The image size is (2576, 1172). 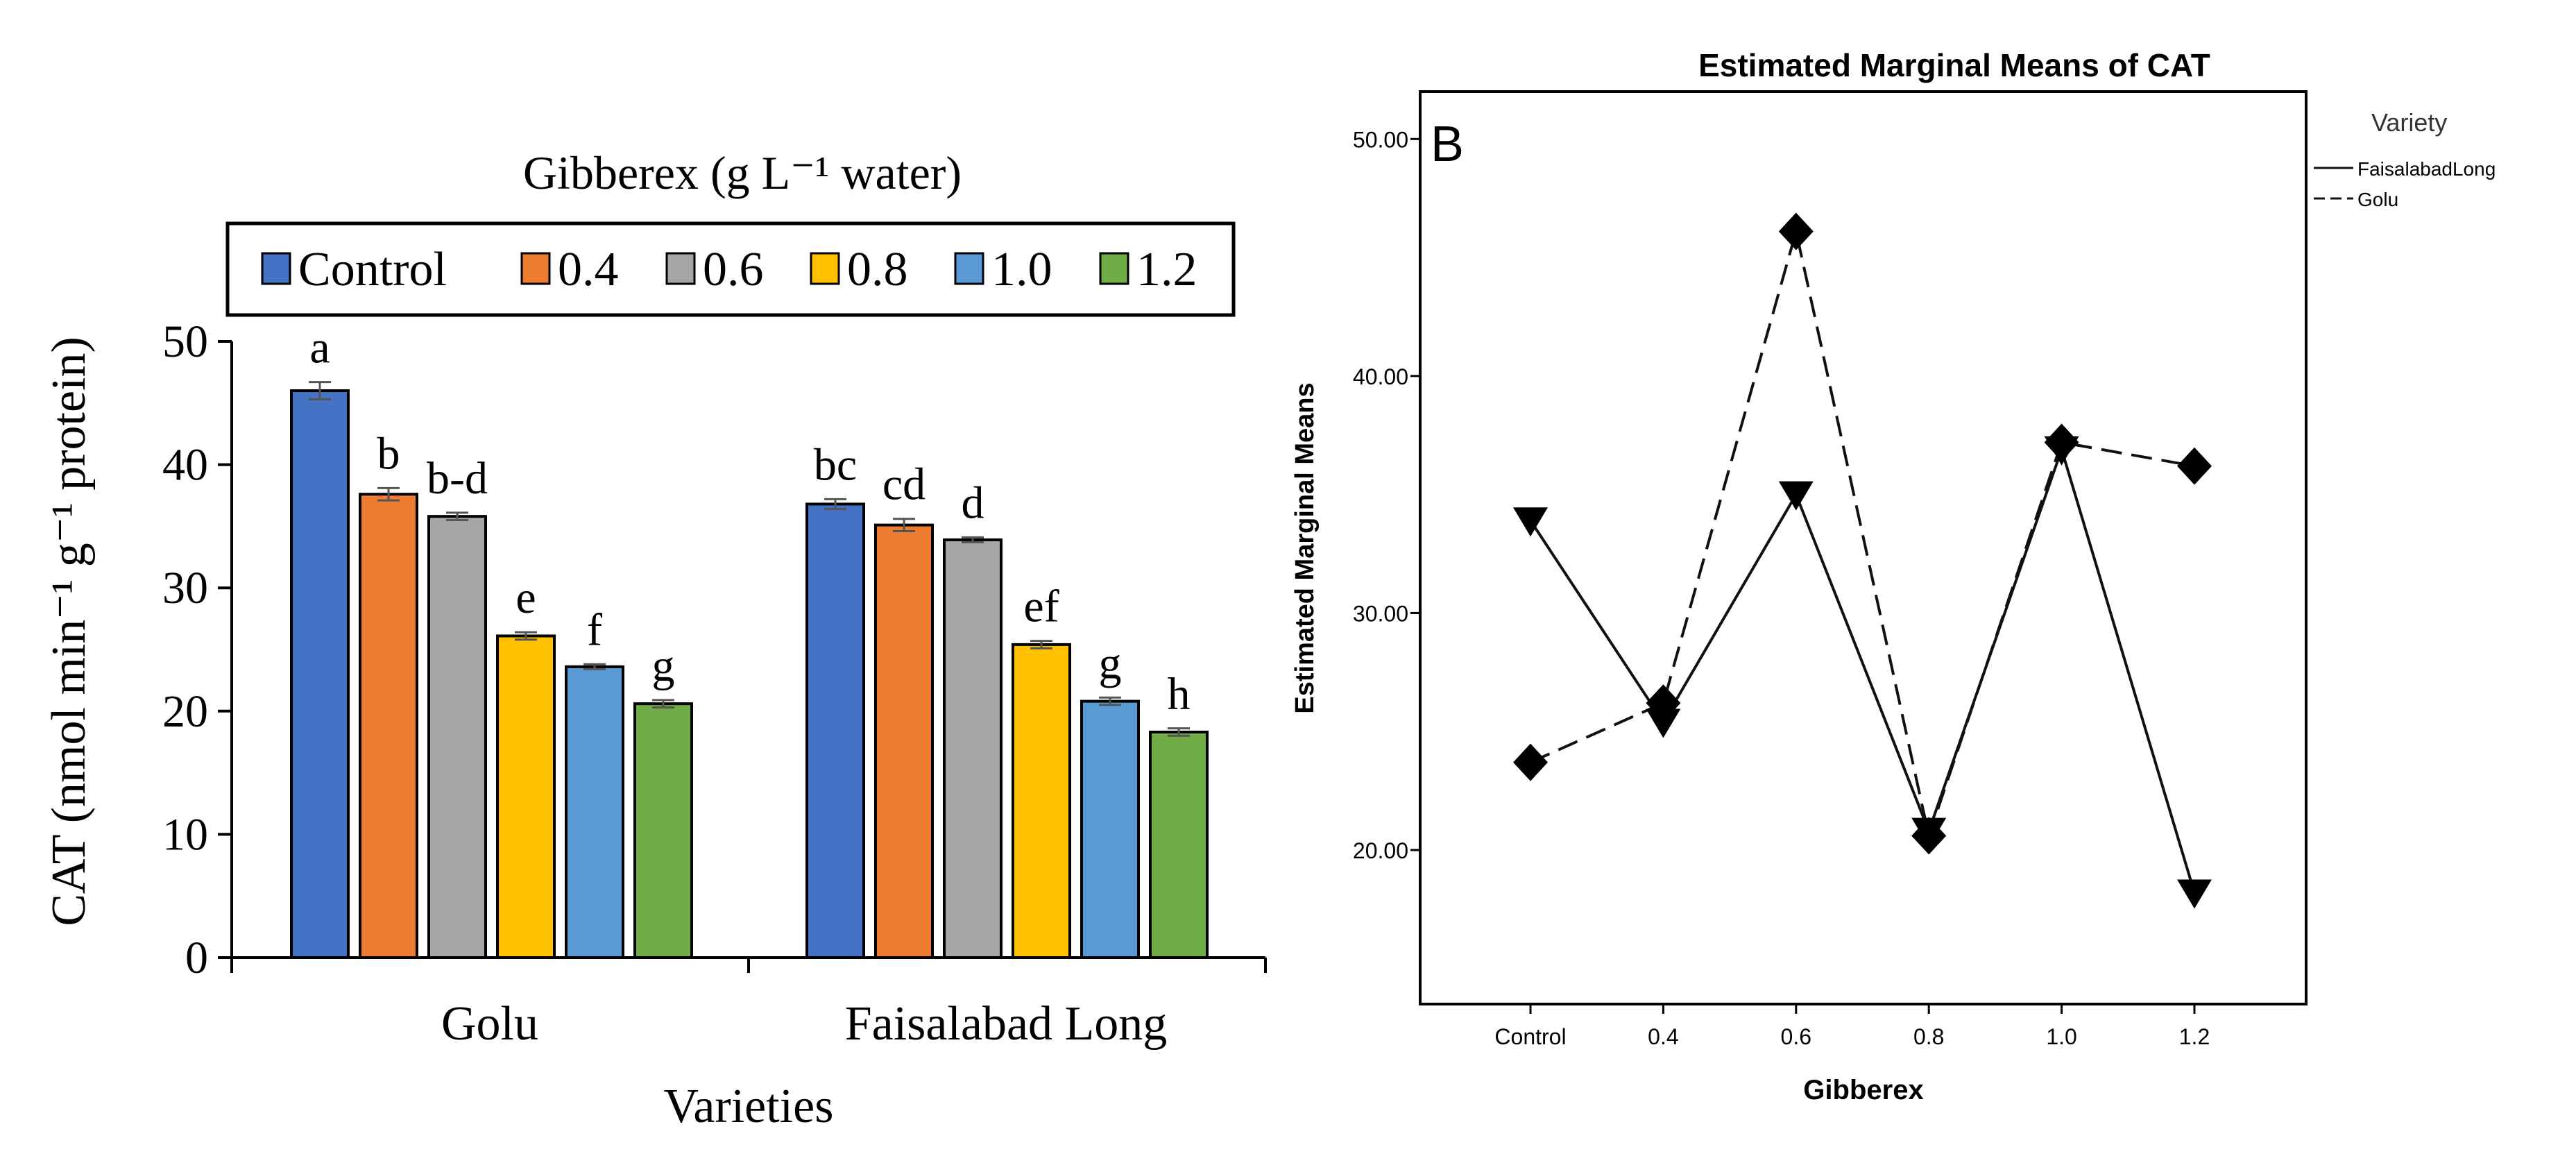 What do you see at coordinates (1530, 1036) in the screenshot?
I see `line-chart-x-tick-label: Control` at bounding box center [1530, 1036].